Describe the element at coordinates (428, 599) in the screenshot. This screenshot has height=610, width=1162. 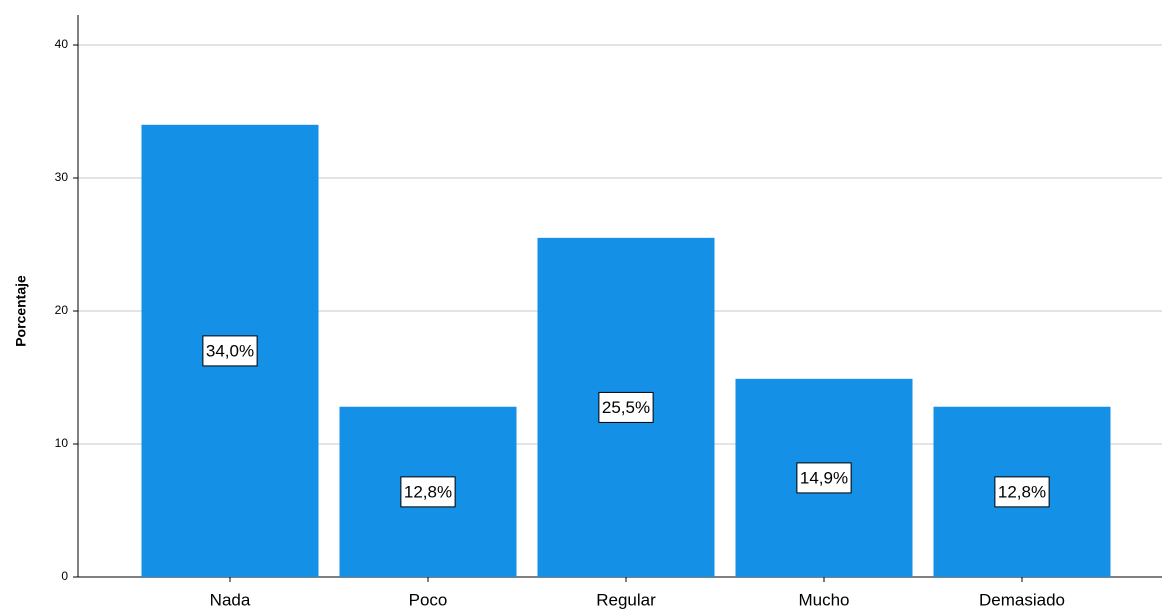
I see `x-tick-label: Poco` at that location.